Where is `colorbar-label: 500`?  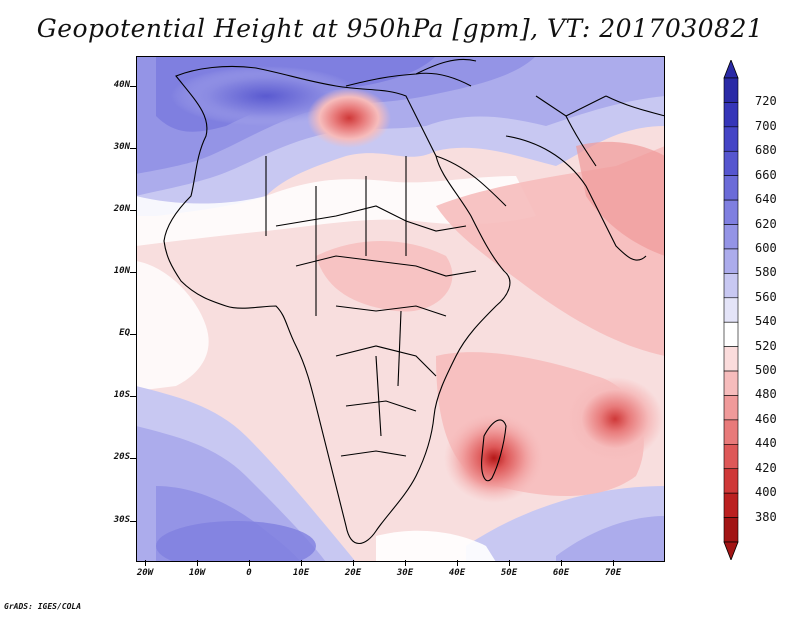 colorbar-label: 500 is located at coordinates (766, 370).